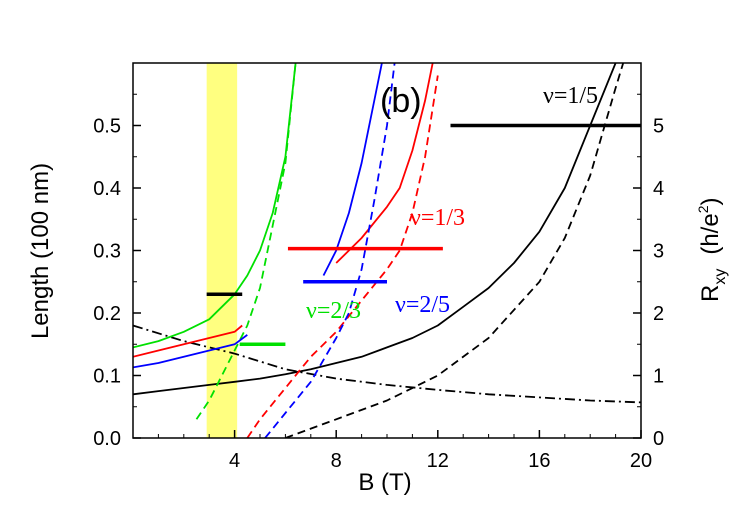 The height and width of the screenshot is (522, 747). Describe the element at coordinates (401, 101) in the screenshot. I see `panel-label: (b)` at that location.